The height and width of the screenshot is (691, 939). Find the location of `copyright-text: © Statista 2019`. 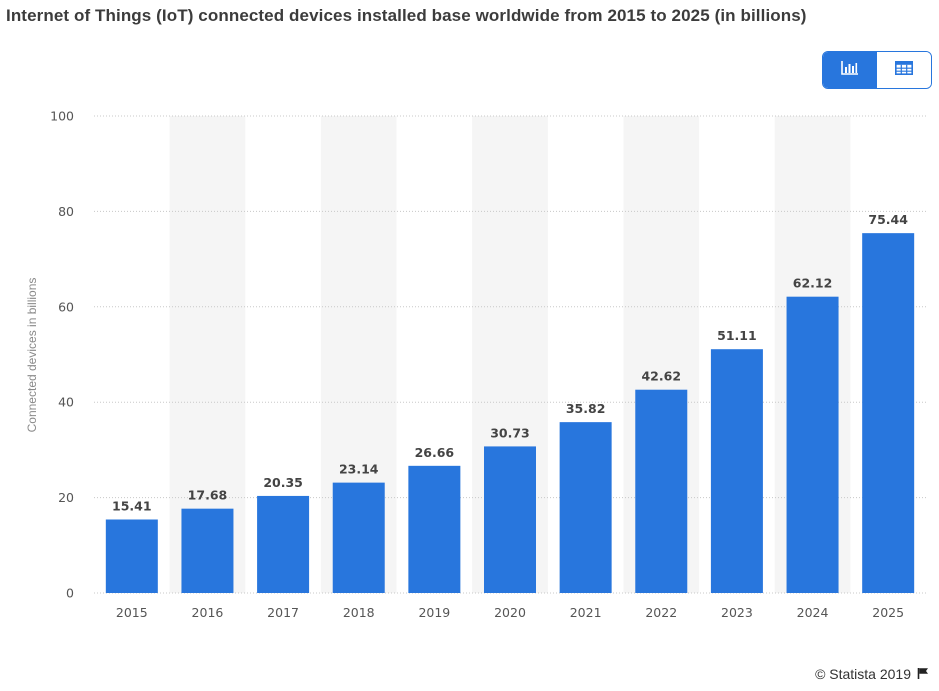

copyright-text: © Statista 2019 is located at coordinates (863, 674).